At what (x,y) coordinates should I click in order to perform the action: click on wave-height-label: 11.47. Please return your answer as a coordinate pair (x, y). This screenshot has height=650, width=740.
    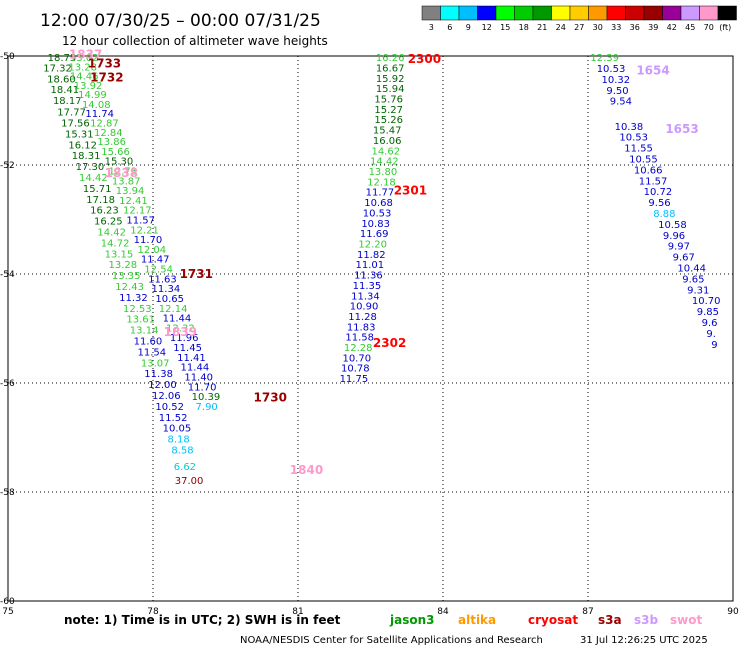
    Looking at the image, I should click on (155, 260).